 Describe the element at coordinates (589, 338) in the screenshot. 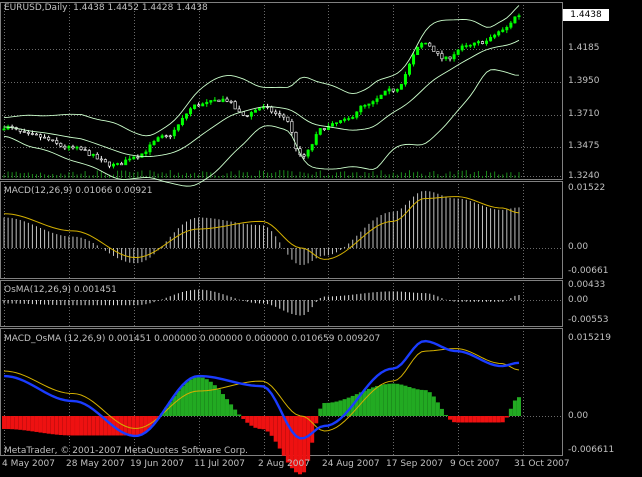

I see `macd-osma-tick-top: 0.015219` at that location.